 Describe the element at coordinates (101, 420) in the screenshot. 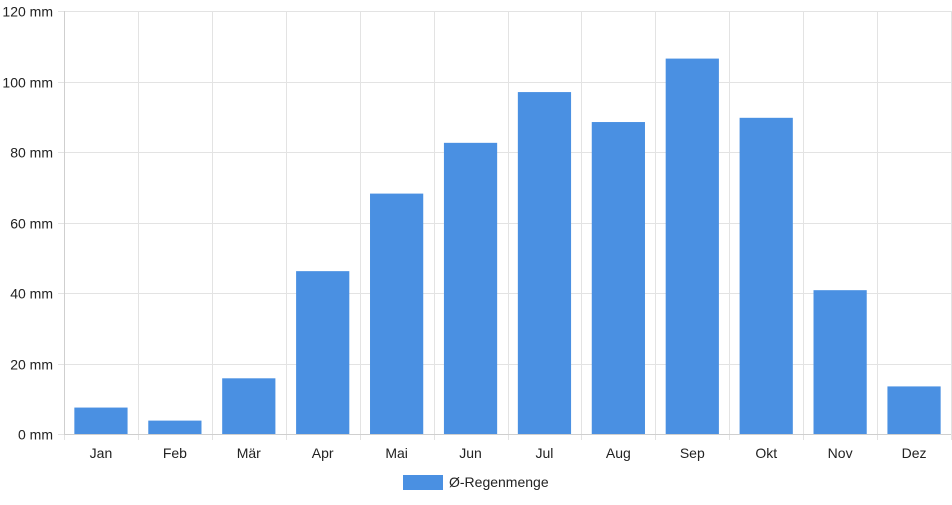

I see `bar-jan` at that location.